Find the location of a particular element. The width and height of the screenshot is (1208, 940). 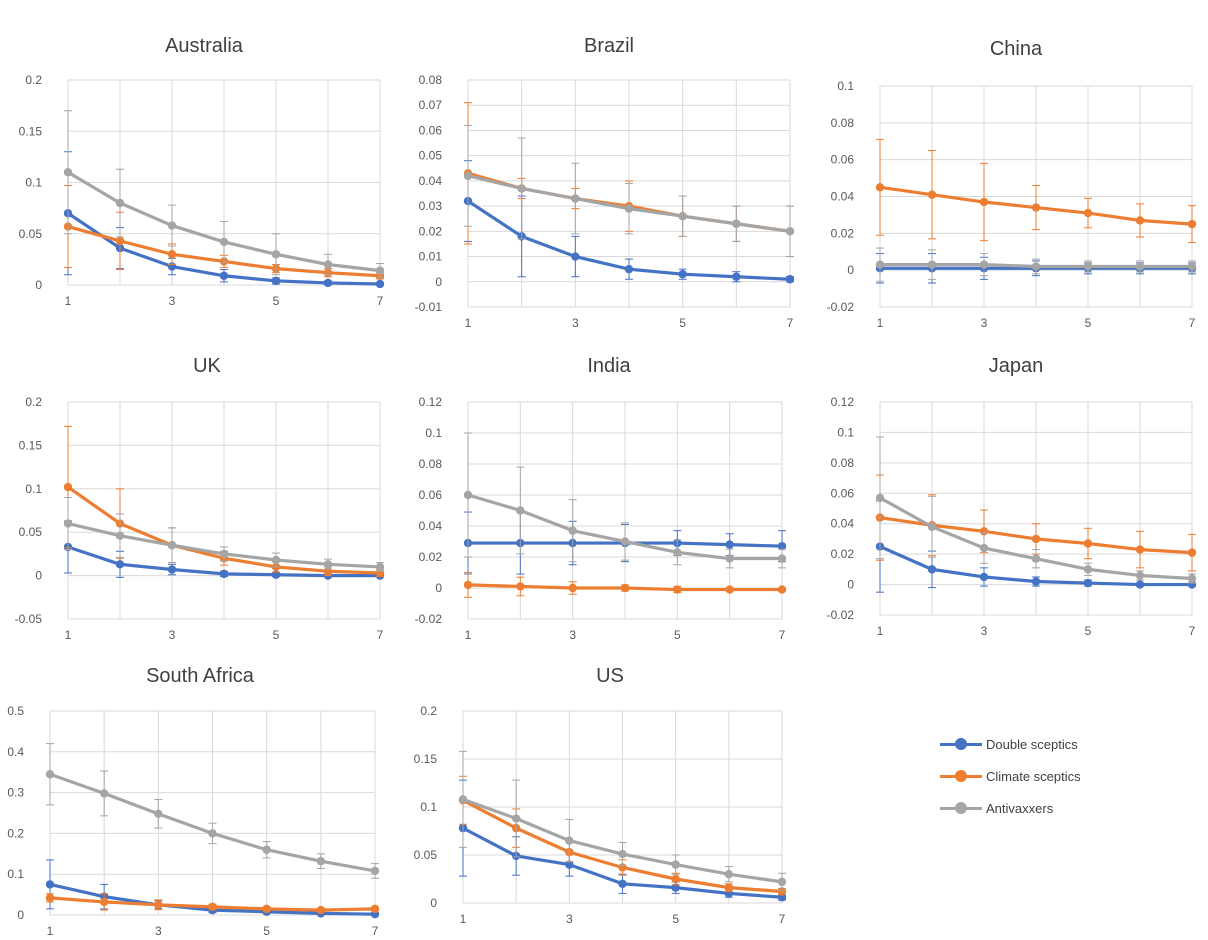

chart-title: China is located at coordinates (1016, 49).